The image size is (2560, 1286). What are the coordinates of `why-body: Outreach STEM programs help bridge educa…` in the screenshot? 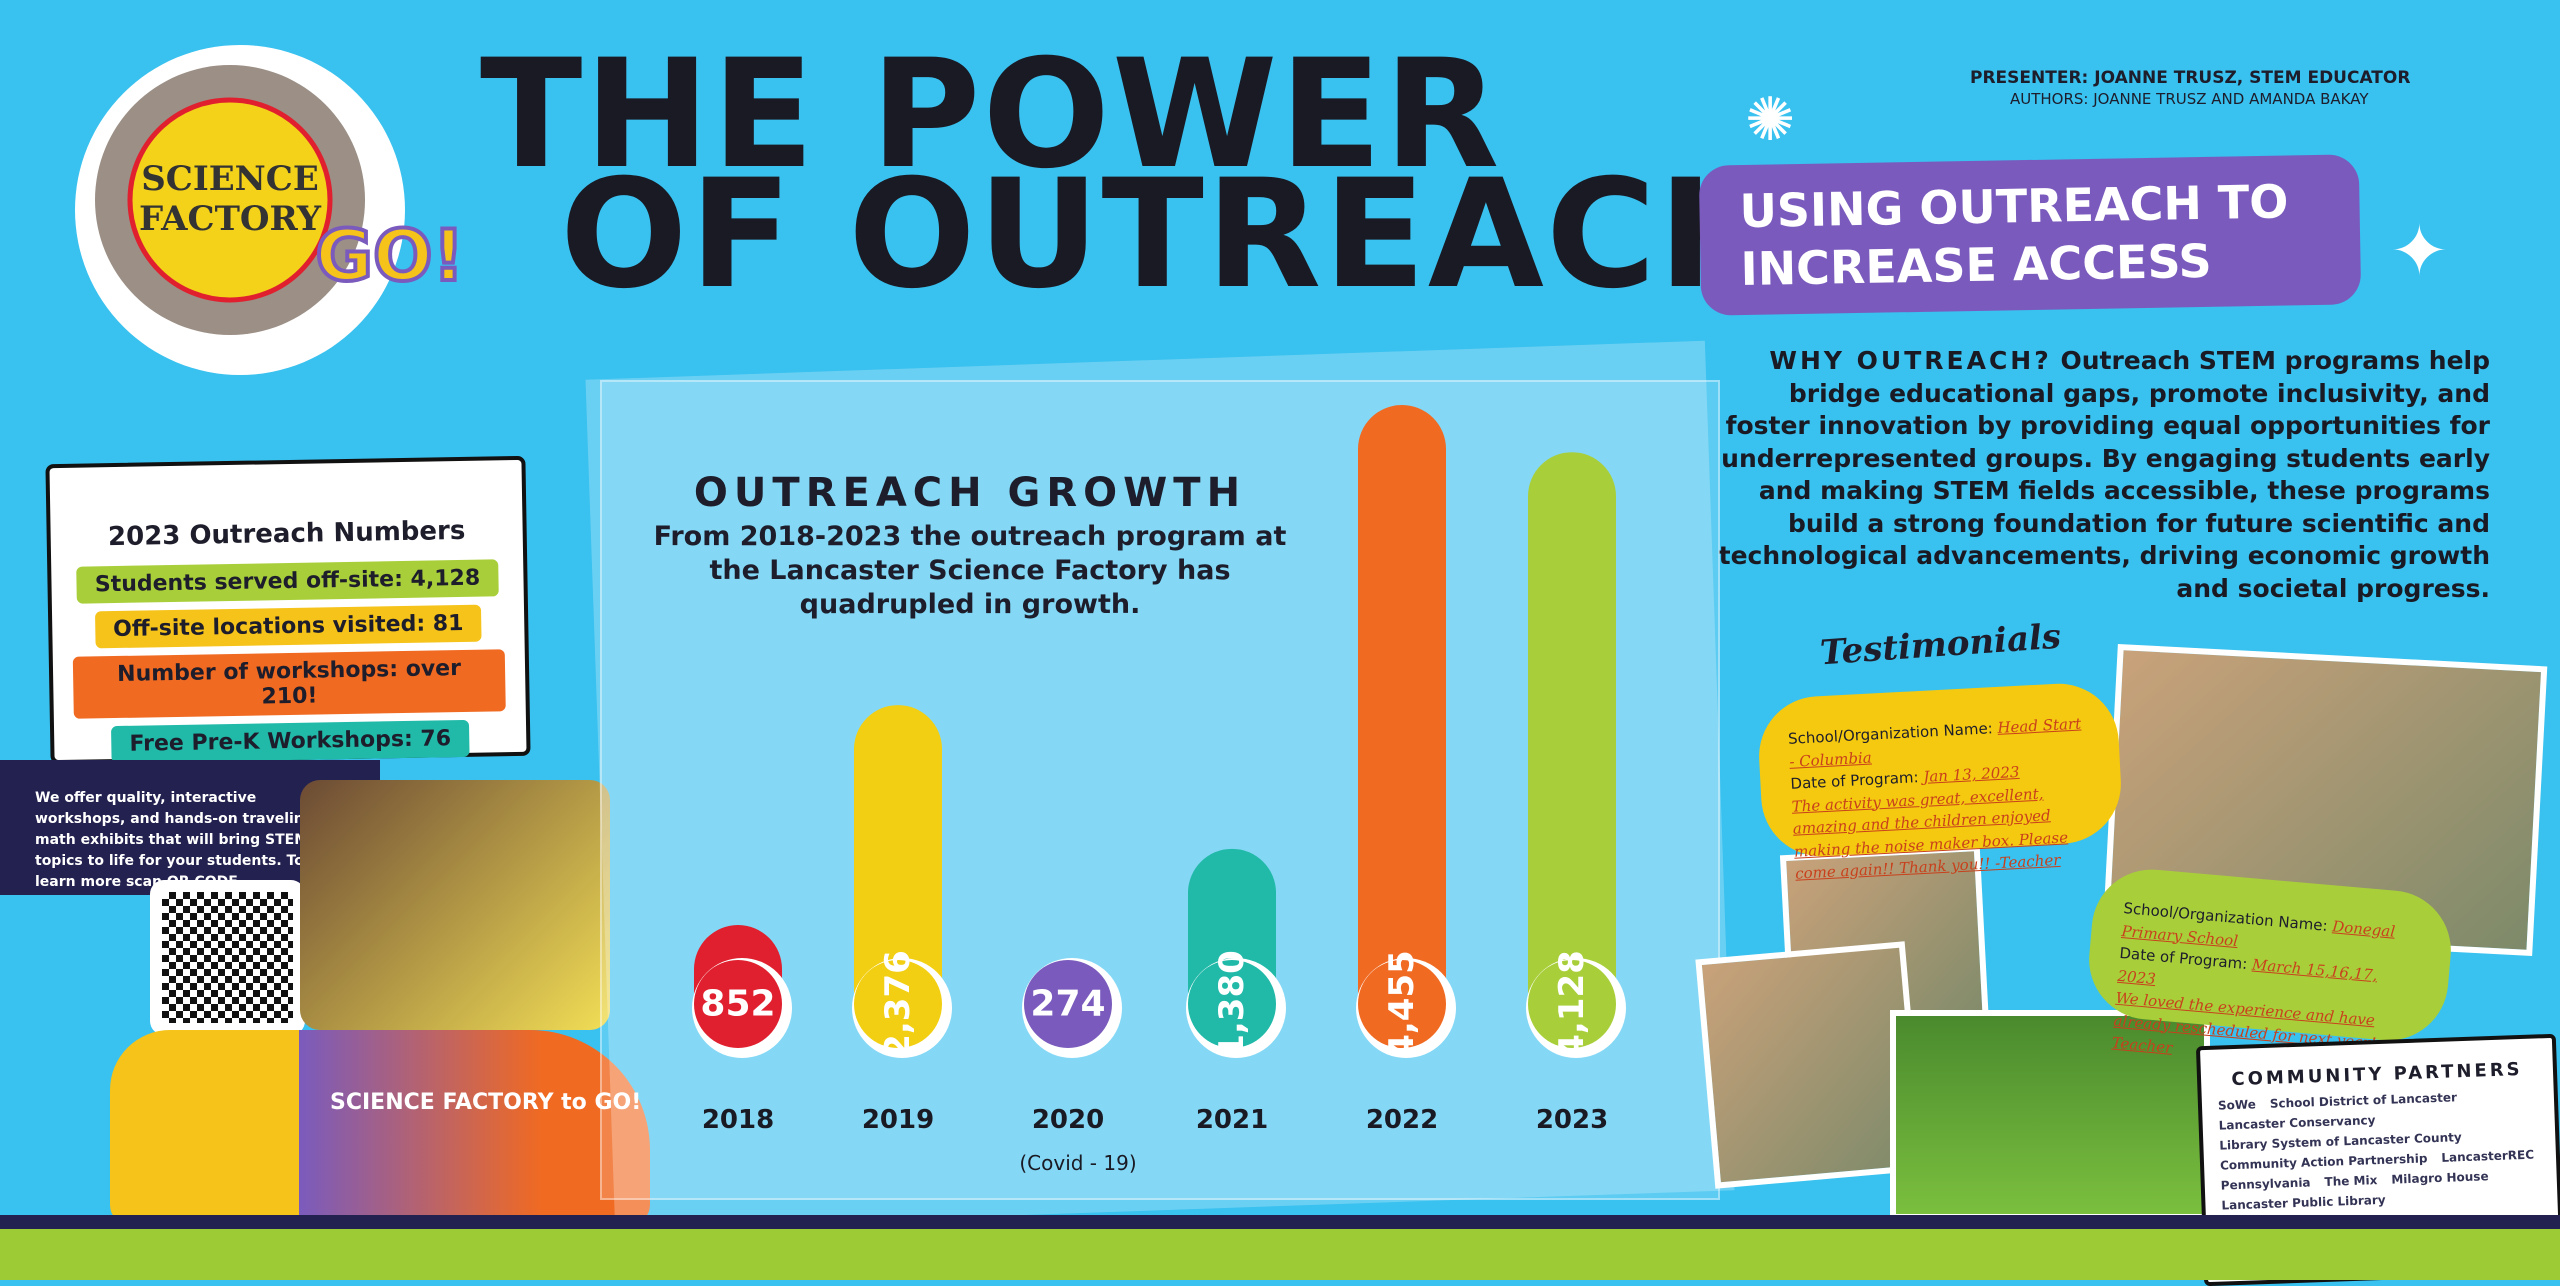 It's located at (2104, 474).